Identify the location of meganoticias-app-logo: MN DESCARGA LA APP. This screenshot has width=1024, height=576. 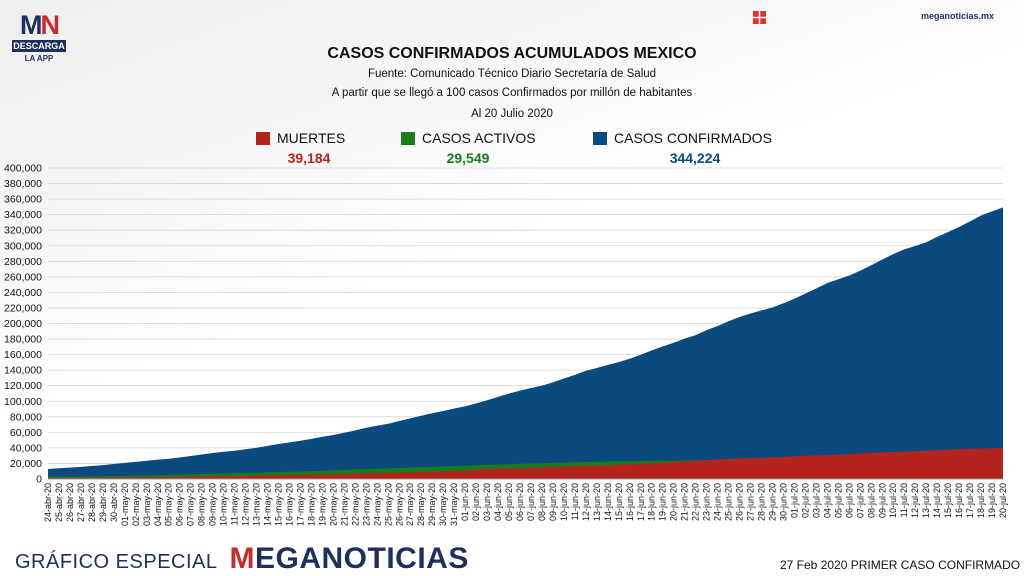
(39, 37).